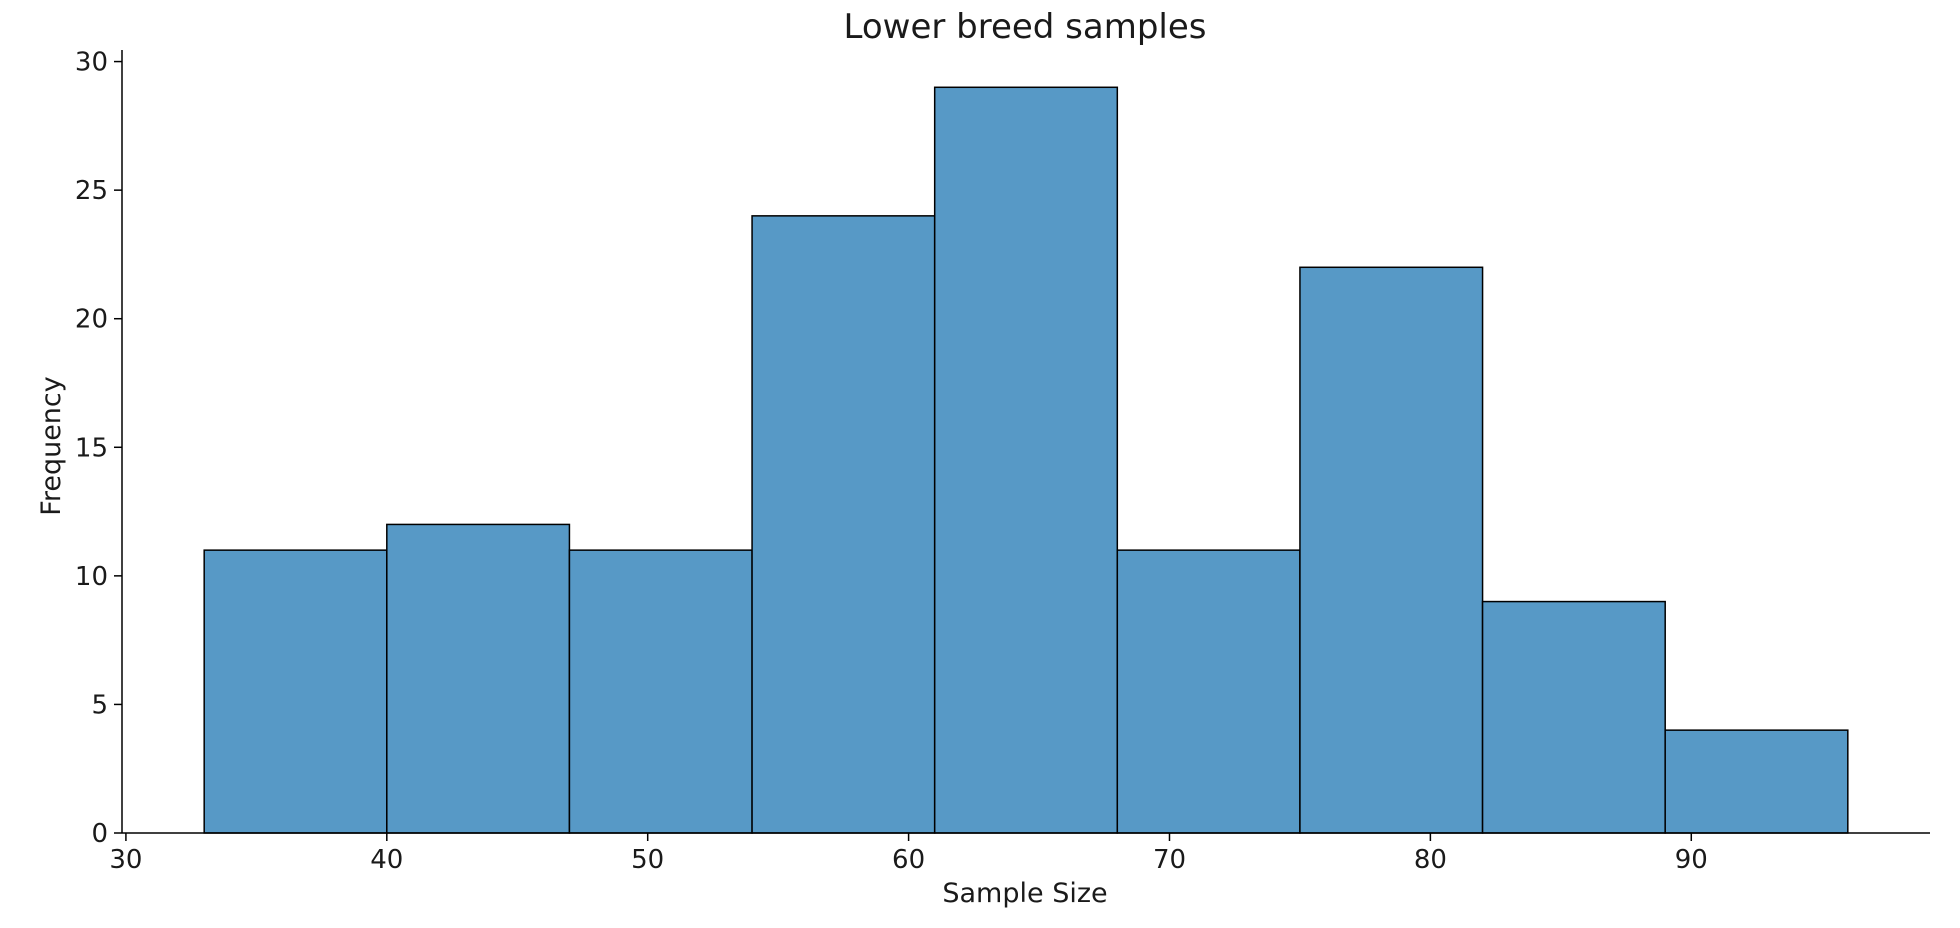  Describe the element at coordinates (91, 448) in the screenshot. I see `y-tick-label: 15` at that location.